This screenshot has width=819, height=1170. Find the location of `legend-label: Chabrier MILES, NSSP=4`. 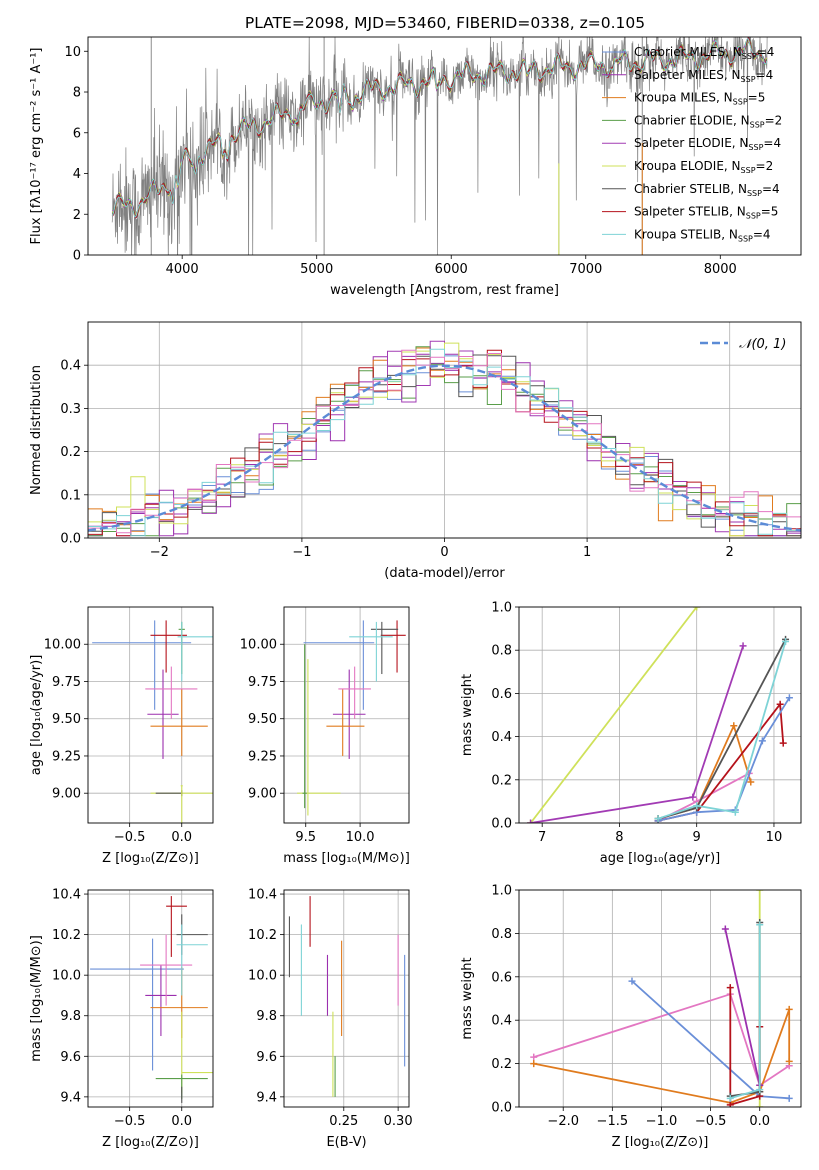

legend-label: Chabrier MILES, NSSP=4 is located at coordinates (704, 53).